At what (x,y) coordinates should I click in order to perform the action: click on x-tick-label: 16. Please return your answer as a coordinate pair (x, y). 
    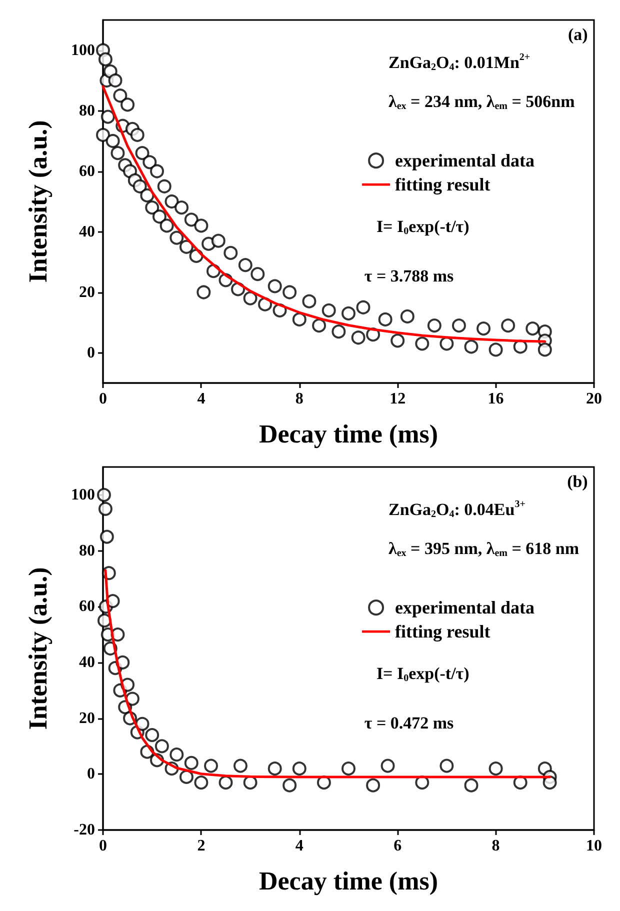
    Looking at the image, I should click on (496, 399).